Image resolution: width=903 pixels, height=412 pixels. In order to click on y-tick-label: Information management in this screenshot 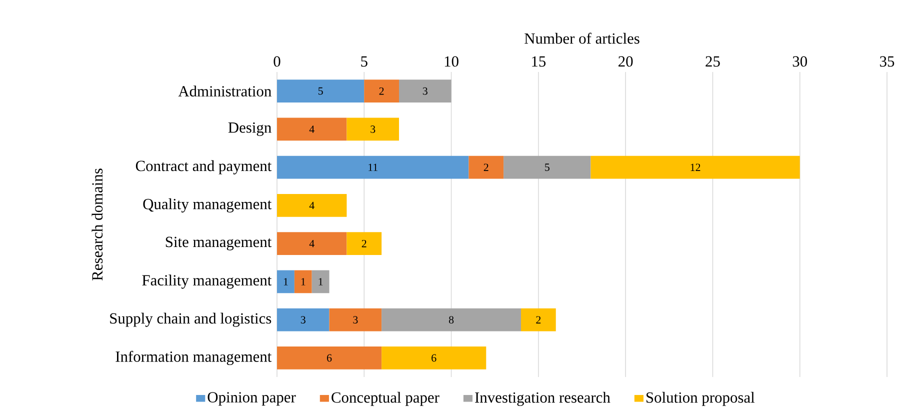, I will do `click(194, 358)`.